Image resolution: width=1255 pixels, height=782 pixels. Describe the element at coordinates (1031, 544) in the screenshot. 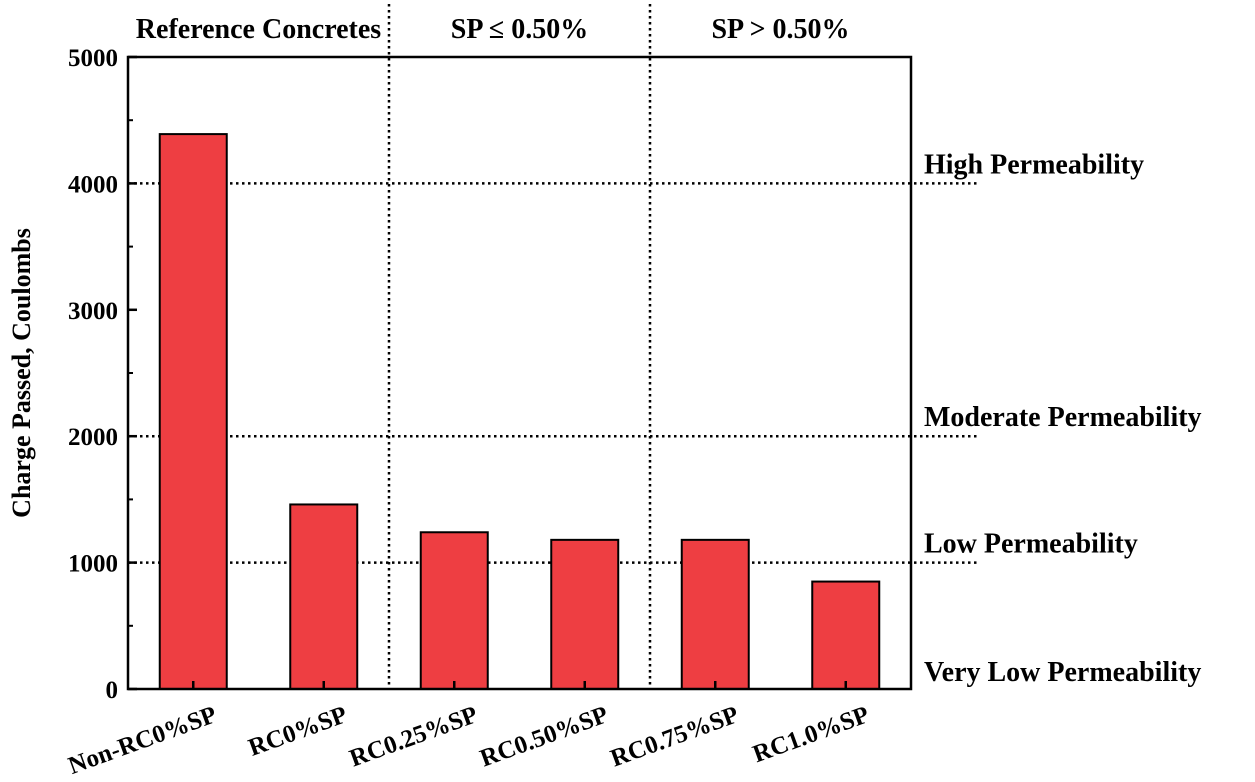

I see `threshold-label: Low Permeability` at that location.